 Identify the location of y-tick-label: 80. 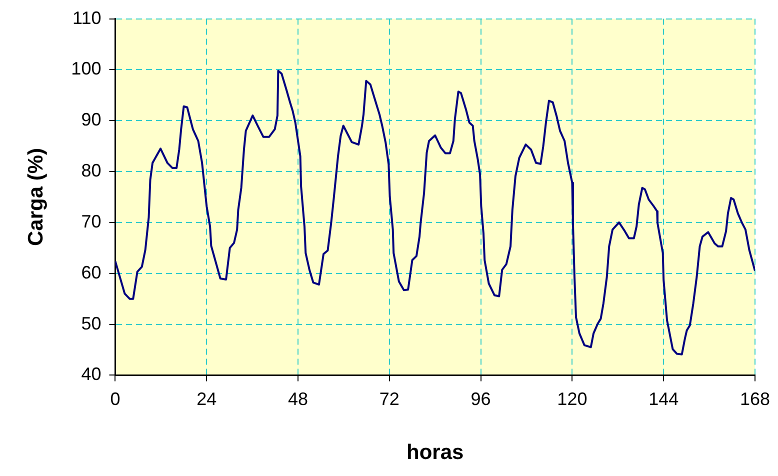
(91, 170).